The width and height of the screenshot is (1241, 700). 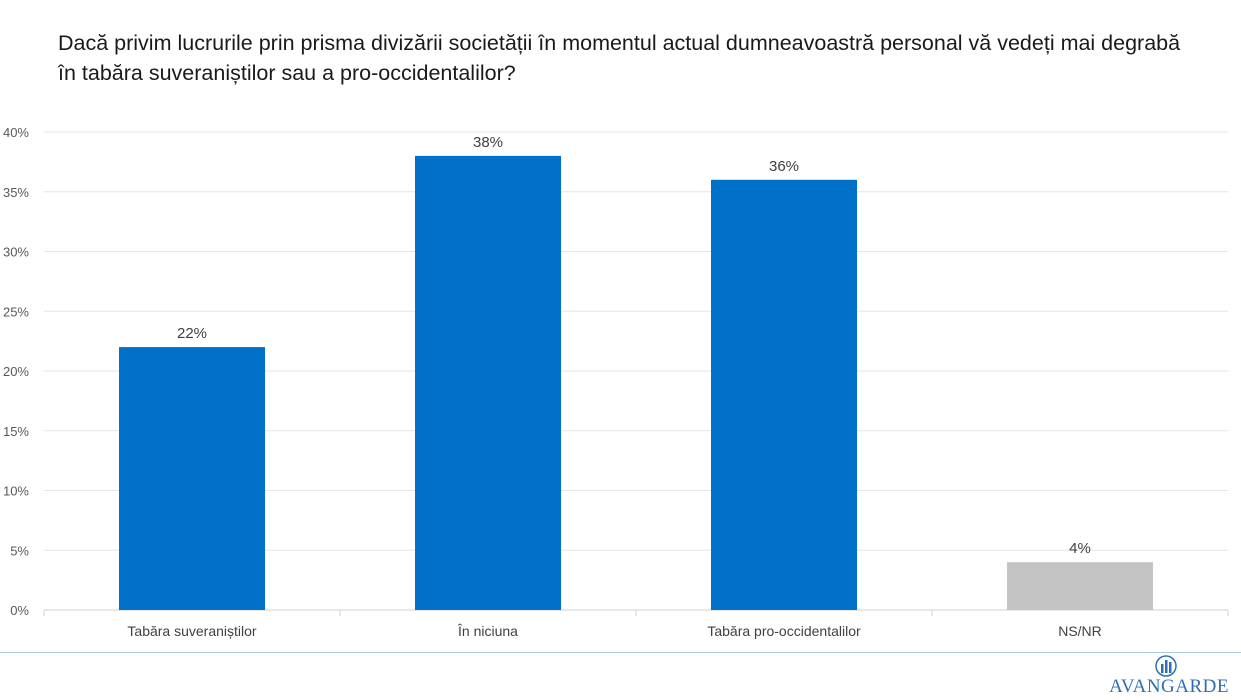 I want to click on y-tick-label: 10%, so click(x=16, y=491).